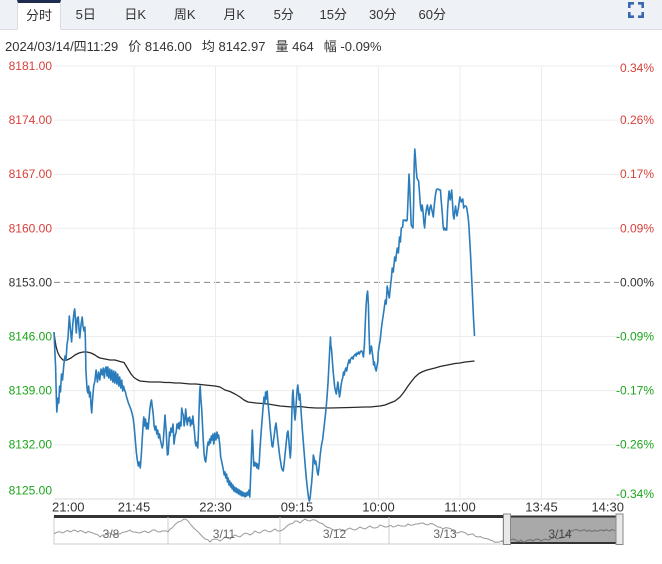 Image resolution: width=662 pixels, height=564 pixels. What do you see at coordinates (635, 445) in the screenshot?
I see `svg-text: -0.26%` at bounding box center [635, 445].